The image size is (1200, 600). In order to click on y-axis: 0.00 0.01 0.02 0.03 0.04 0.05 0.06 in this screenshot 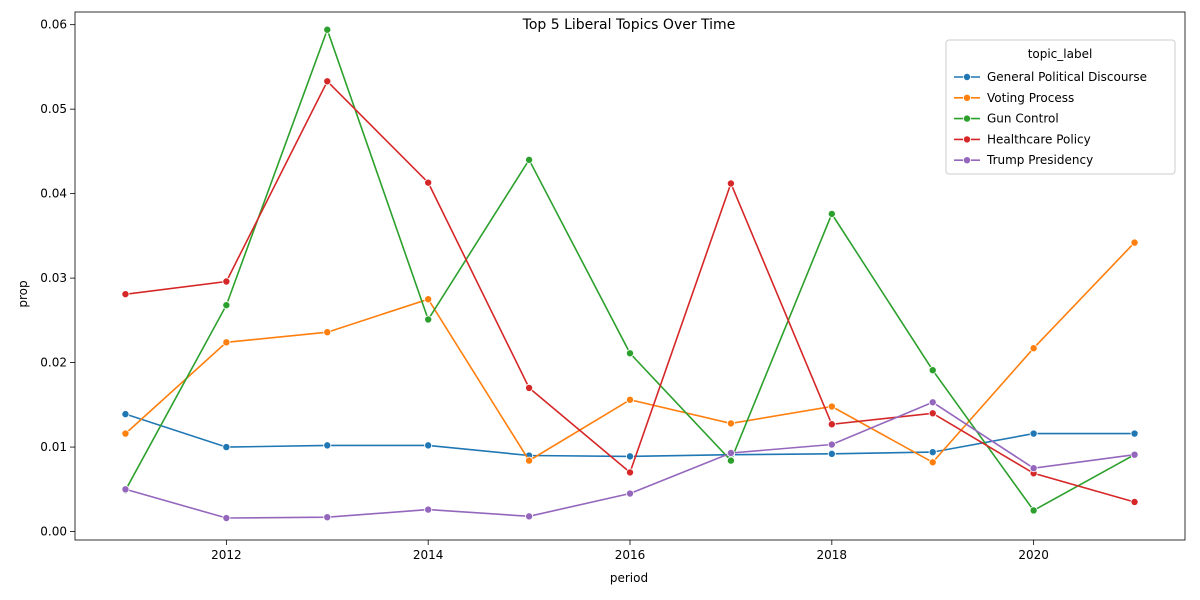, I will do `click(57, 278)`.